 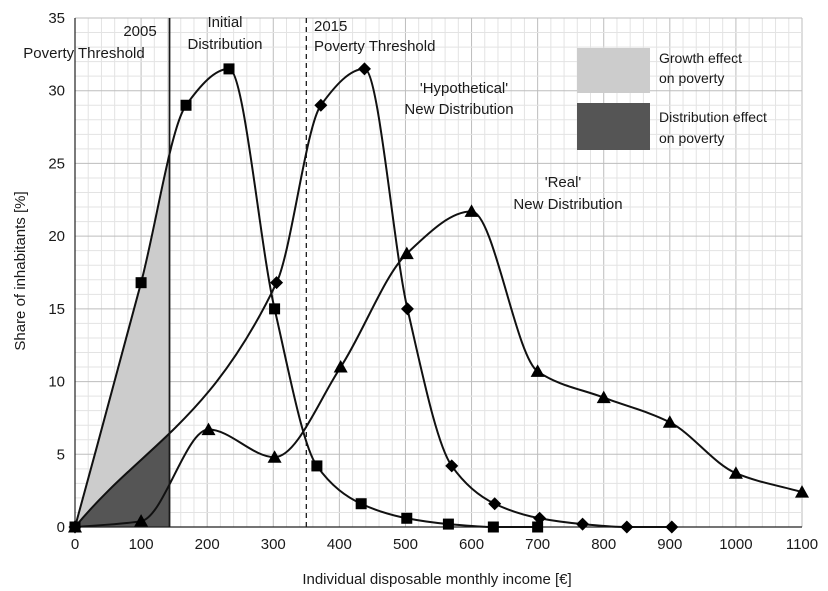 I want to click on growth-effect-area, so click(x=122, y=340).